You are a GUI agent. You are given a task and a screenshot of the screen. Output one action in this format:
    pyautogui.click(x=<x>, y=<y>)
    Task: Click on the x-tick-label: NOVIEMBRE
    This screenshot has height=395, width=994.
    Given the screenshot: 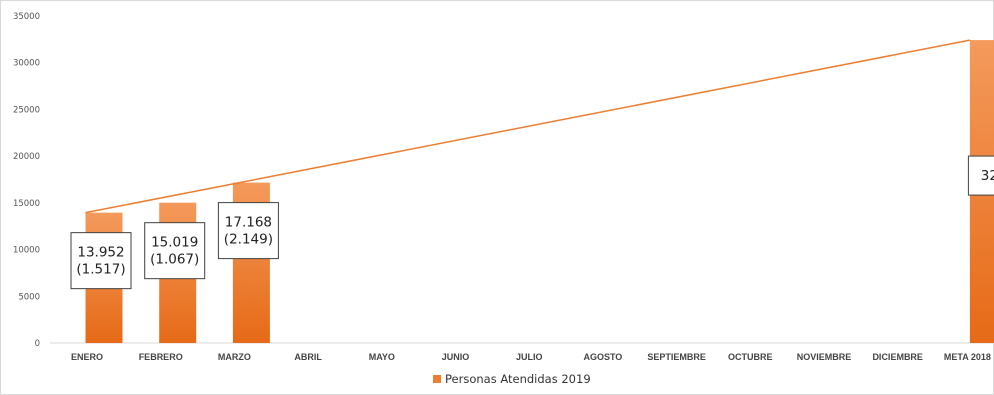 What is the action you would take?
    pyautogui.click(x=824, y=357)
    